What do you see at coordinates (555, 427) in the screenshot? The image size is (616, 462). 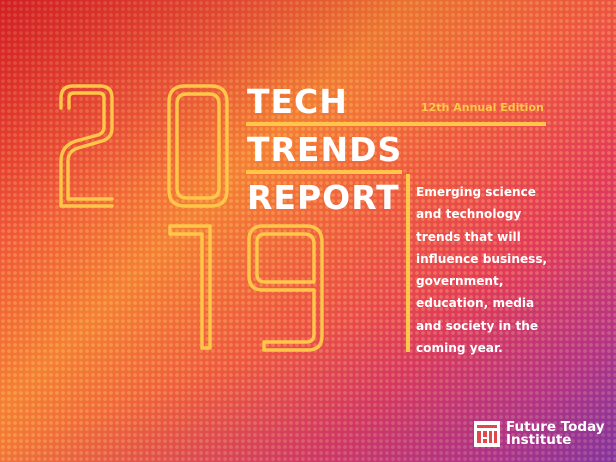 I see `logo-line-1: Future Today` at bounding box center [555, 427].